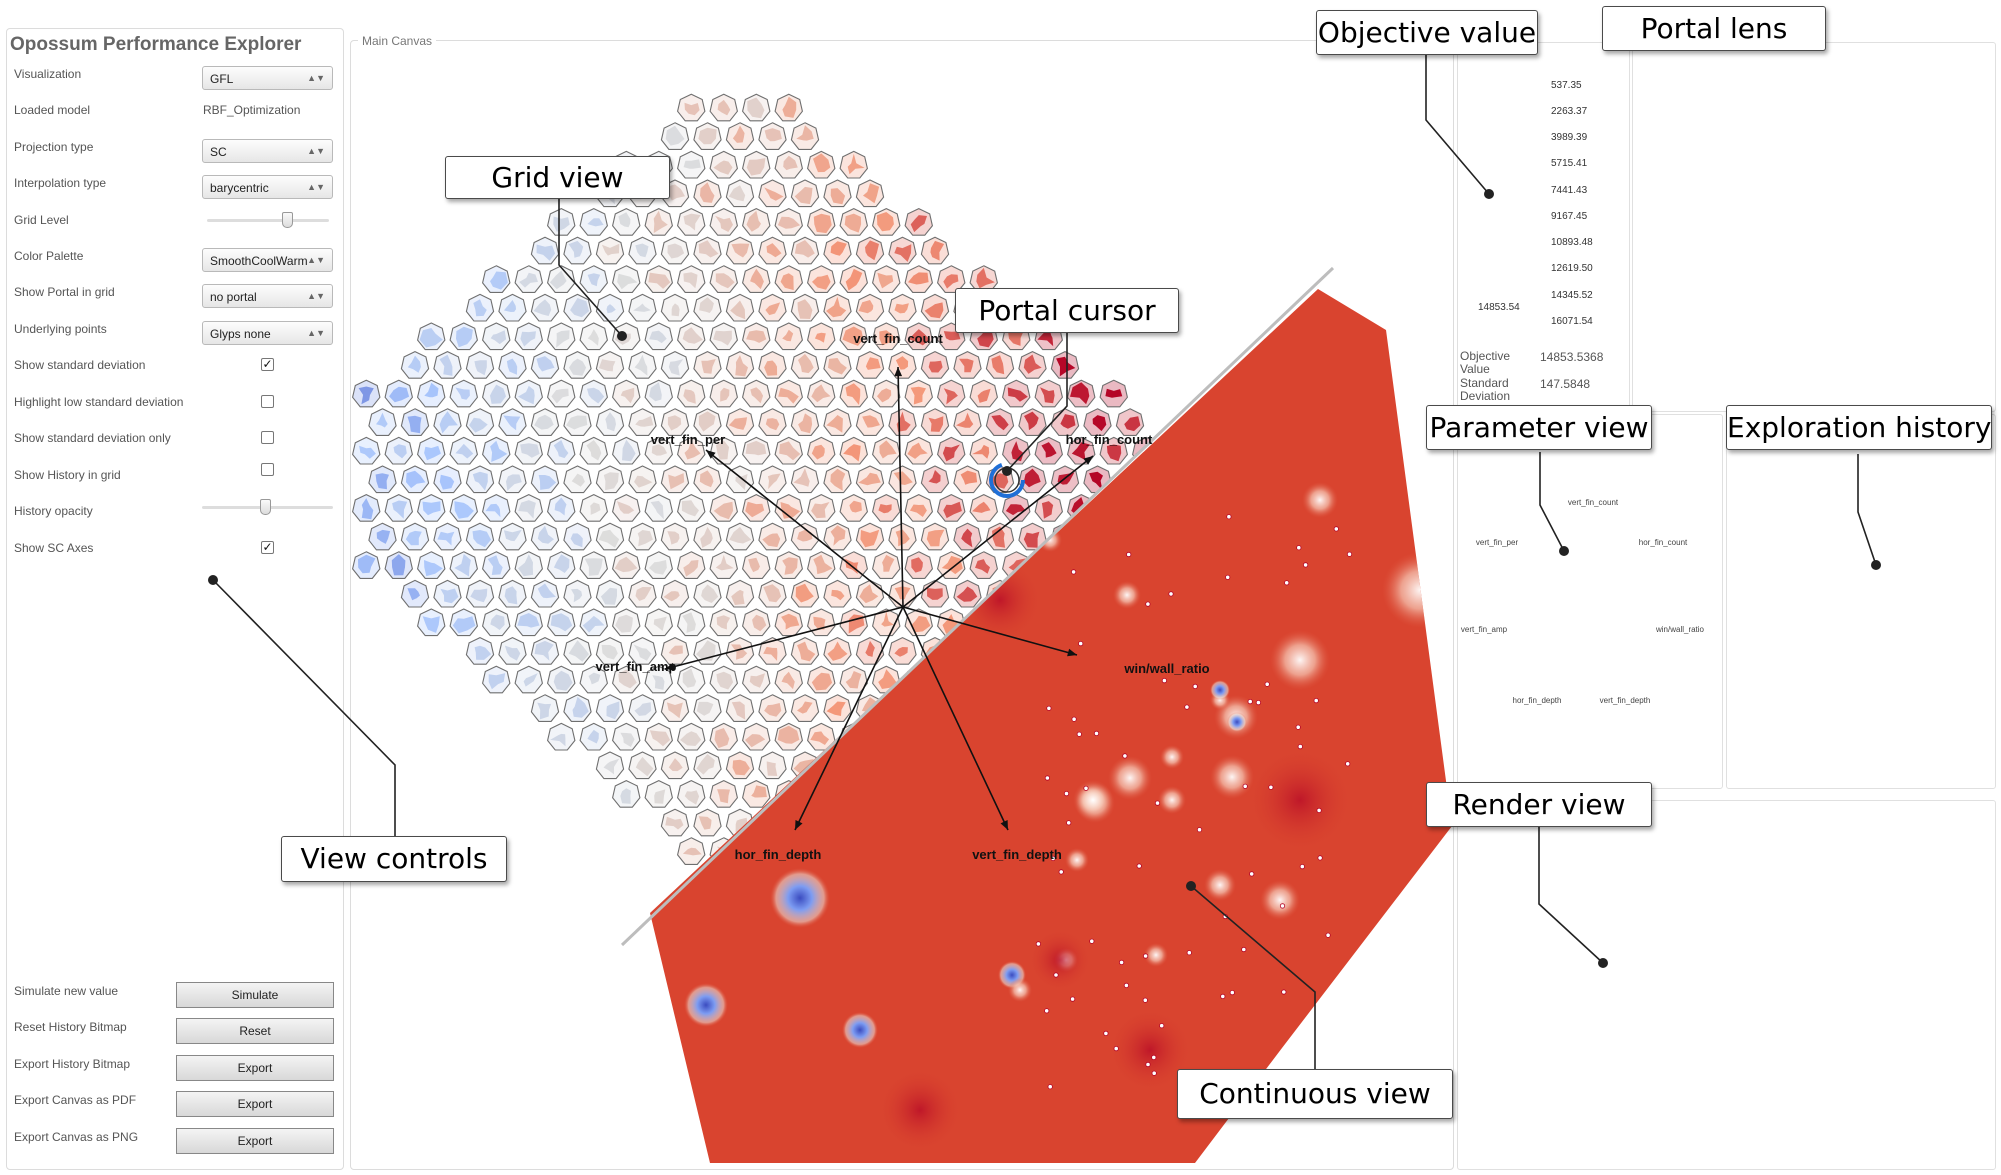 This screenshot has width=2001, height=1175. I want to click on highlight-low-std-checkbox, so click(267, 401).